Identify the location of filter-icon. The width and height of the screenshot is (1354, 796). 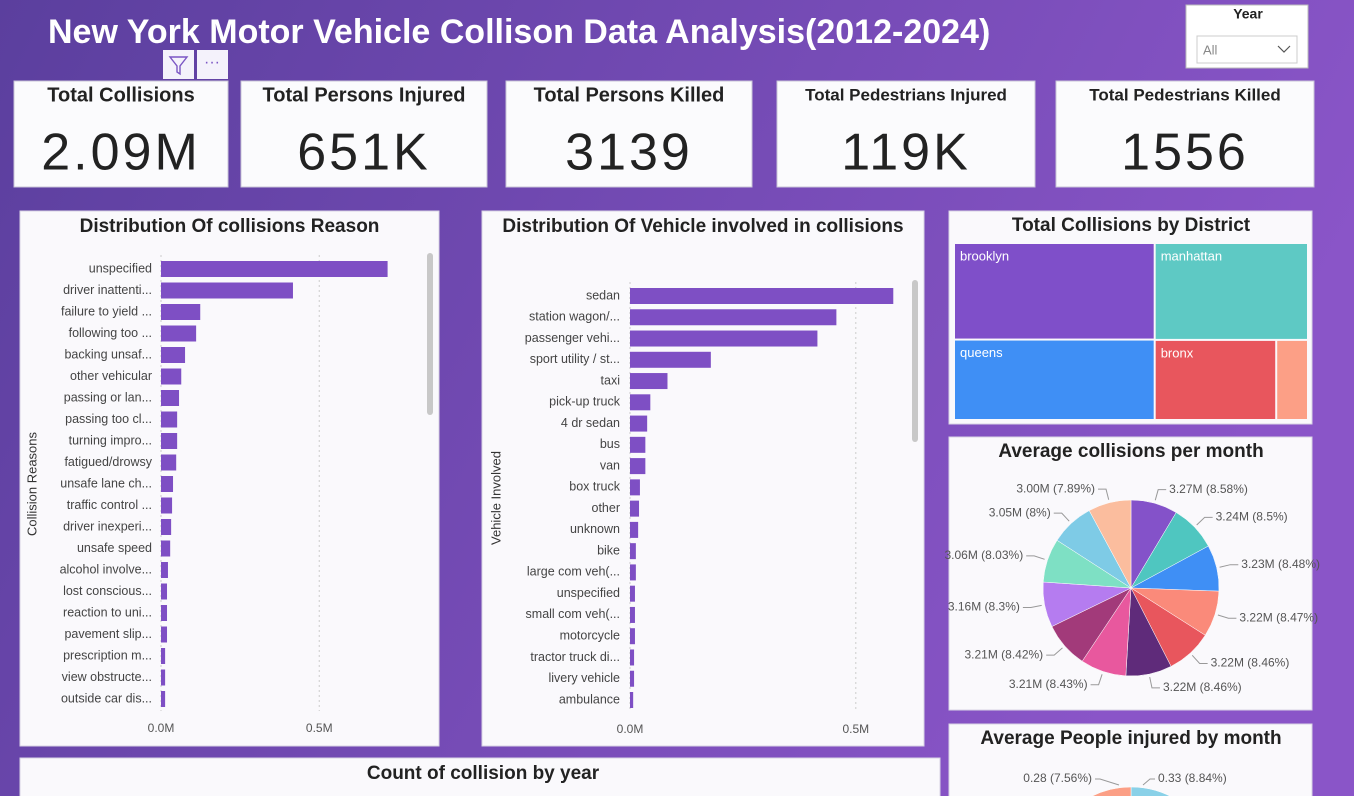
(178, 66).